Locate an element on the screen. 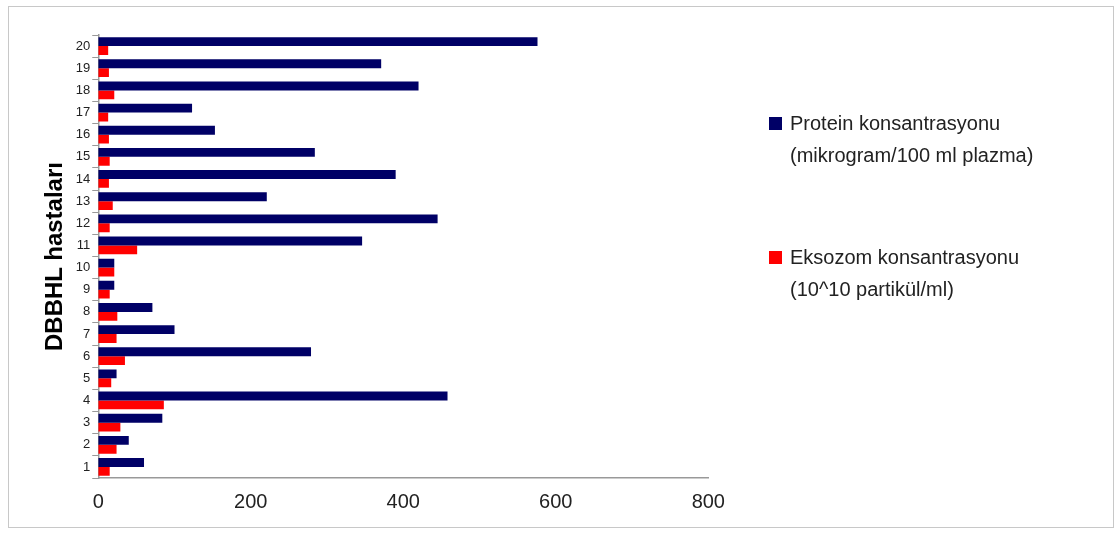 The image size is (1118, 535). y-tick-label: 18 is located at coordinates (83, 89).